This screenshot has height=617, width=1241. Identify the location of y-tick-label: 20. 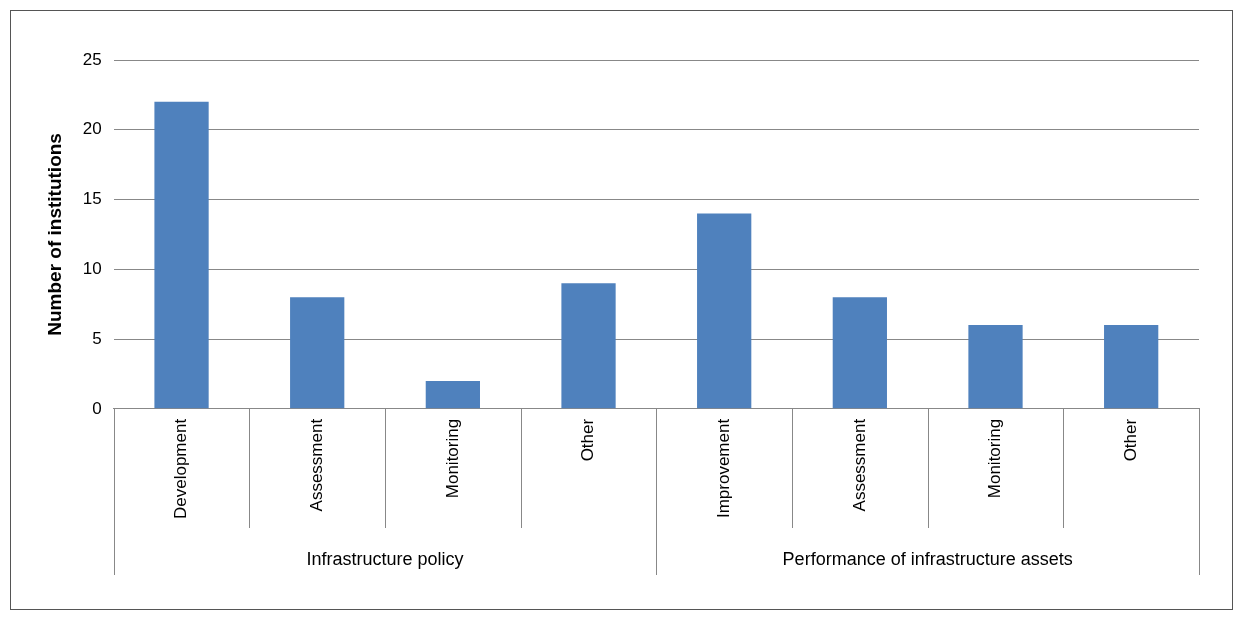
(92, 129).